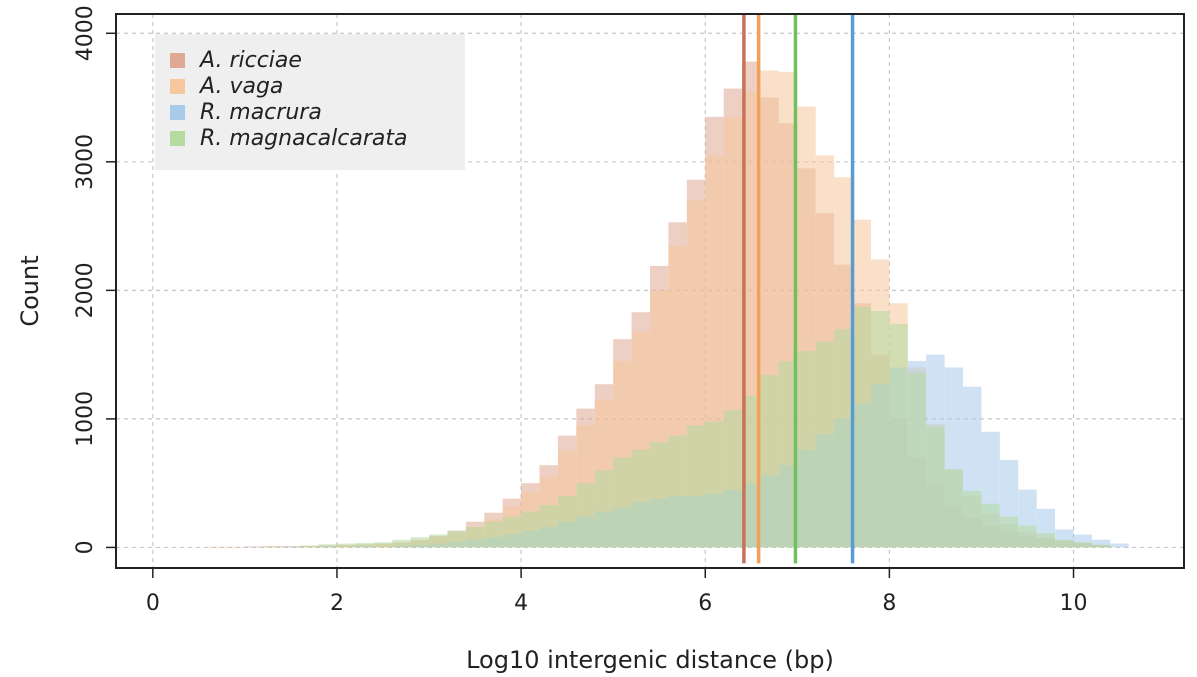 Image resolution: width=1197 pixels, height=677 pixels. Describe the element at coordinates (85, 33) in the screenshot. I see `y-tick-label: 4000` at that location.